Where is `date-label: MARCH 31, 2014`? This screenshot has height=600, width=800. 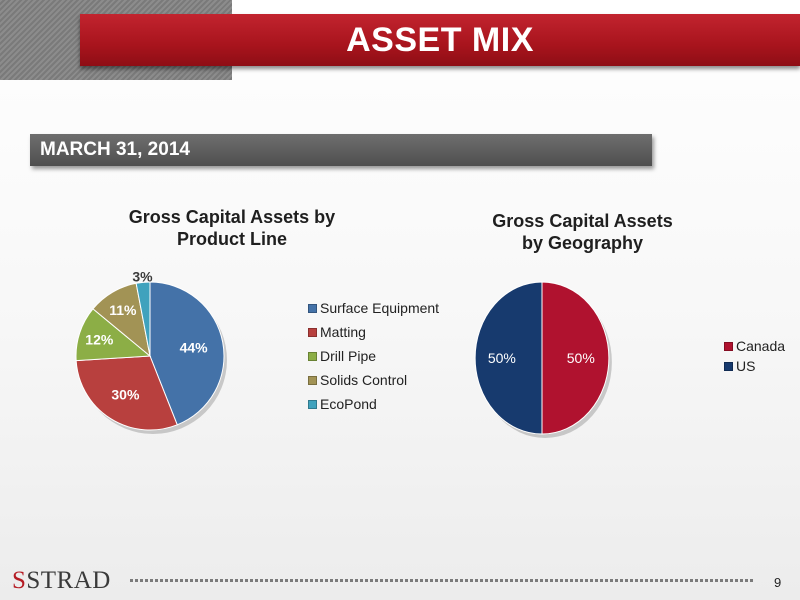 date-label: MARCH 31, 2014 is located at coordinates (115, 149).